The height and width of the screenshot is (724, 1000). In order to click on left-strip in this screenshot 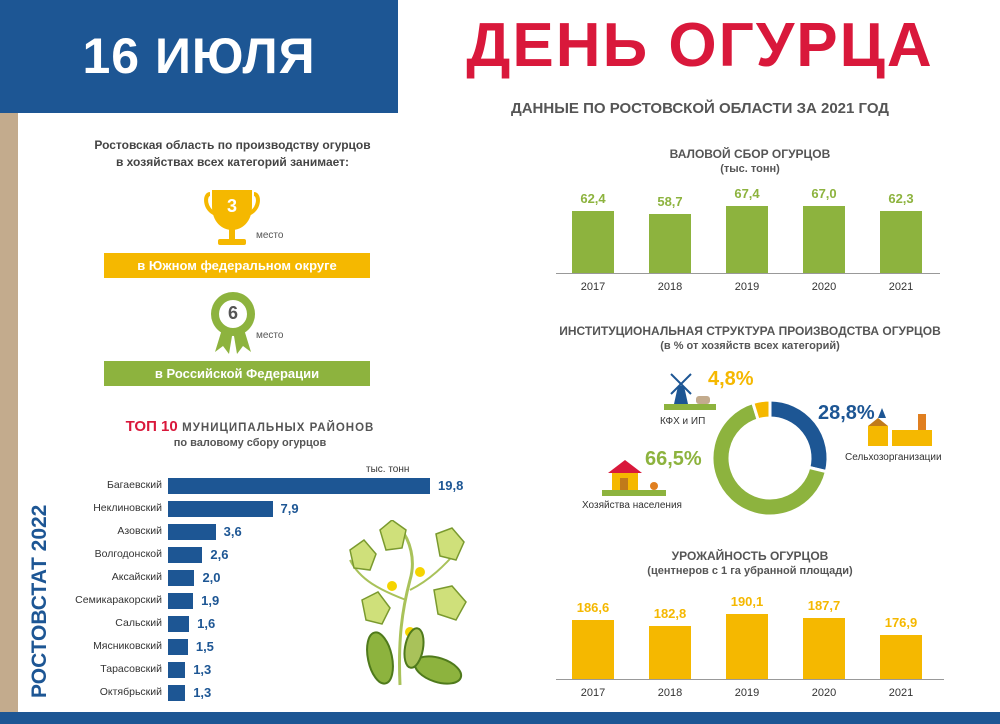, I will do `click(9, 418)`.